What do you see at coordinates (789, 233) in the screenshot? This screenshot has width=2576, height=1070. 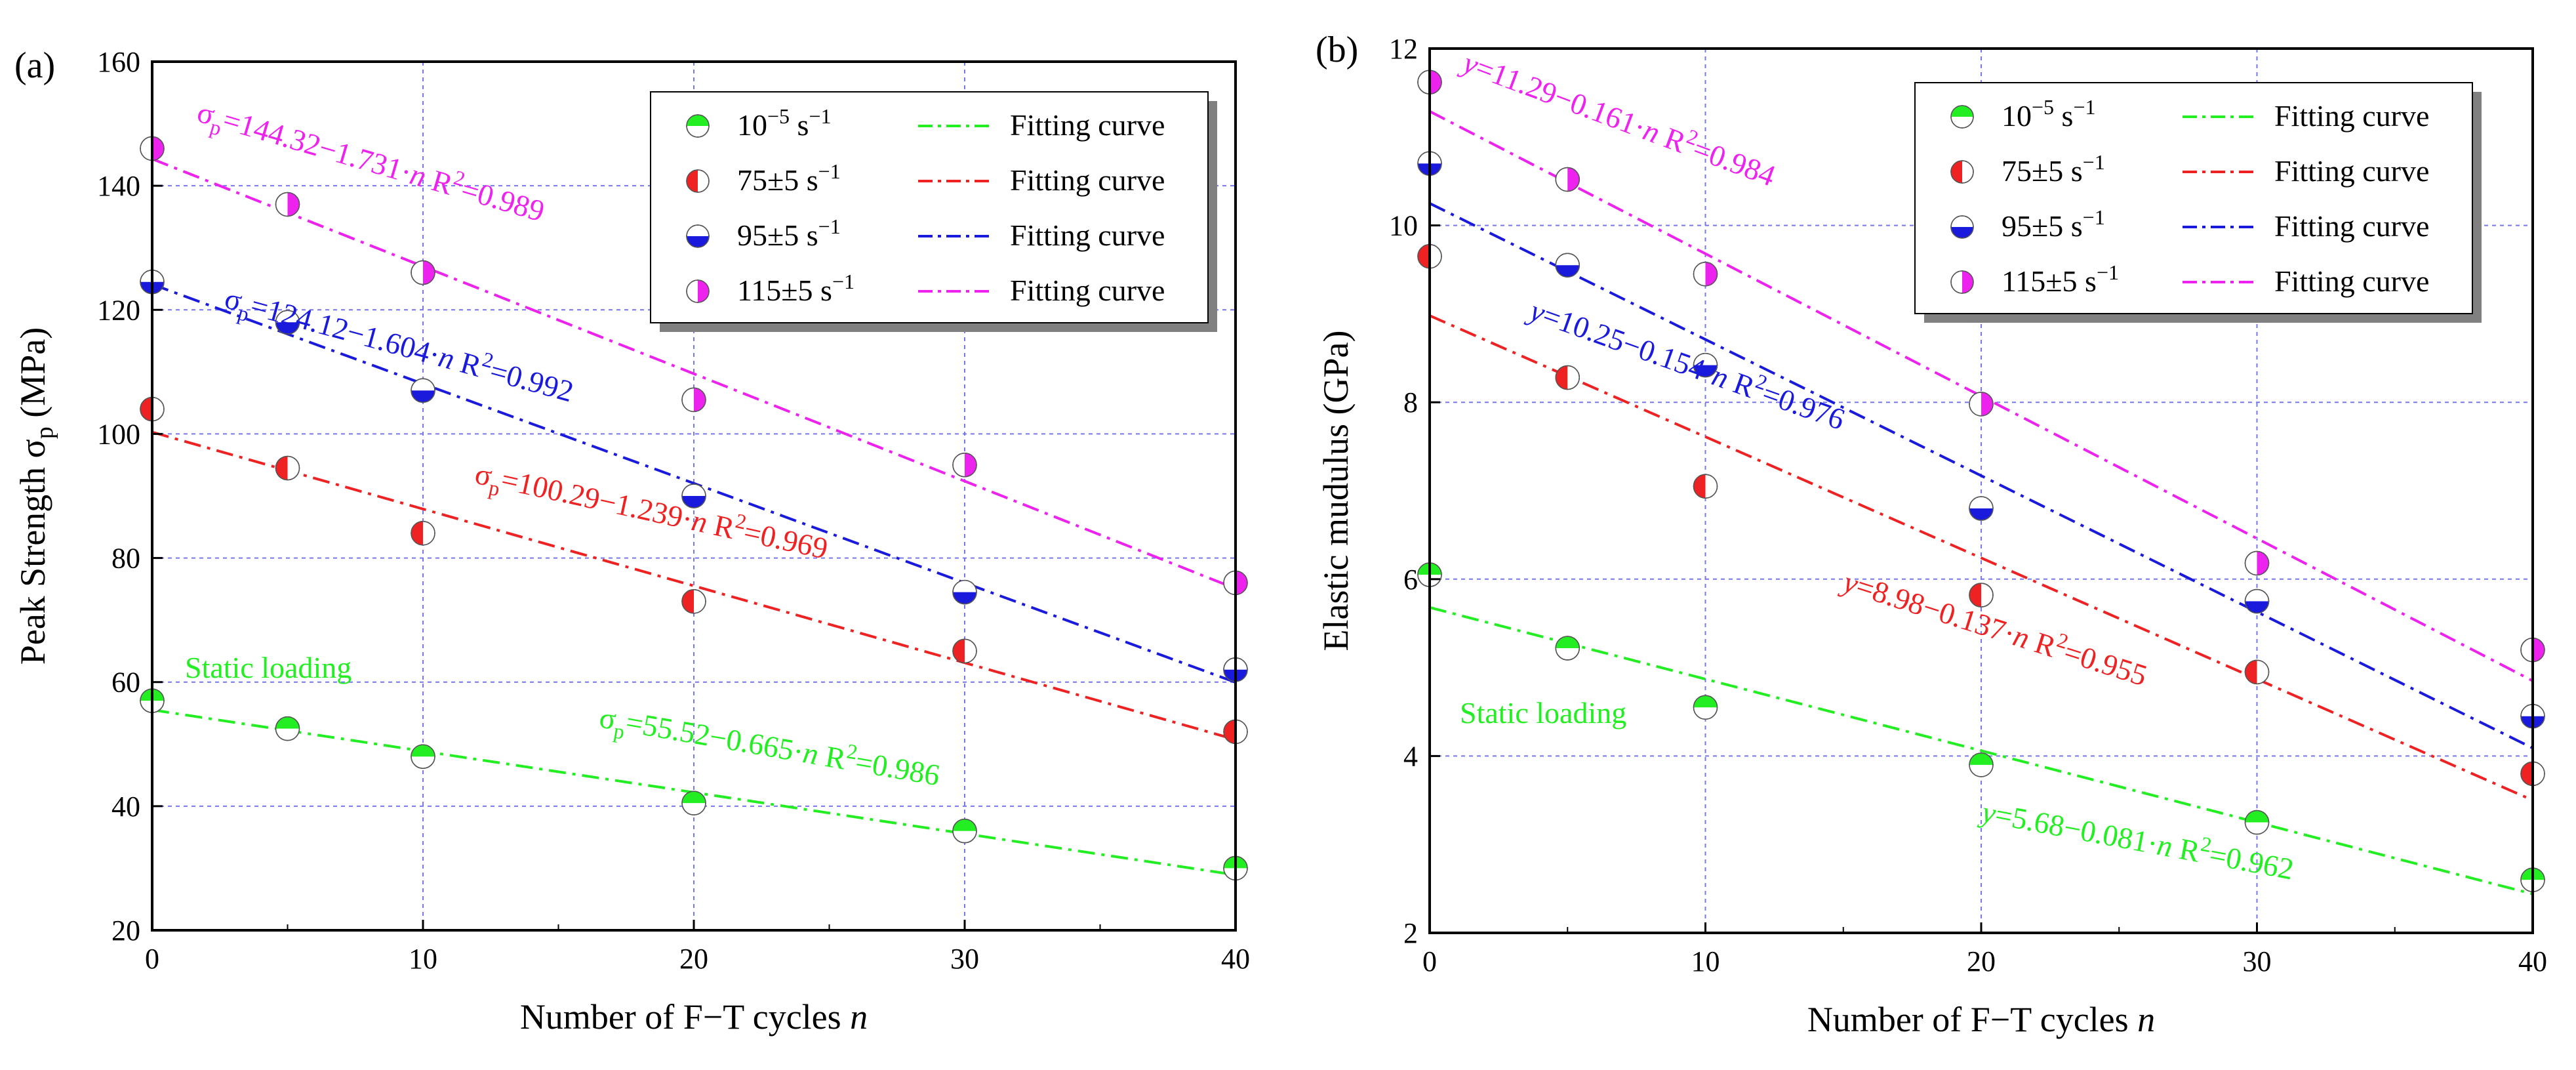 I see `legend-entry-label: 95±5 s−1` at bounding box center [789, 233].